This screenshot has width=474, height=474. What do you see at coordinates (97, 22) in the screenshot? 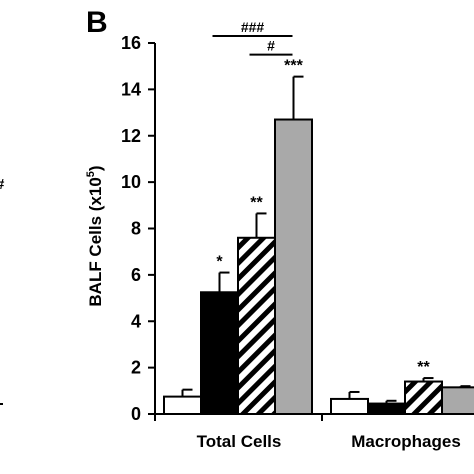
I see `panel-label: B` at bounding box center [97, 22].